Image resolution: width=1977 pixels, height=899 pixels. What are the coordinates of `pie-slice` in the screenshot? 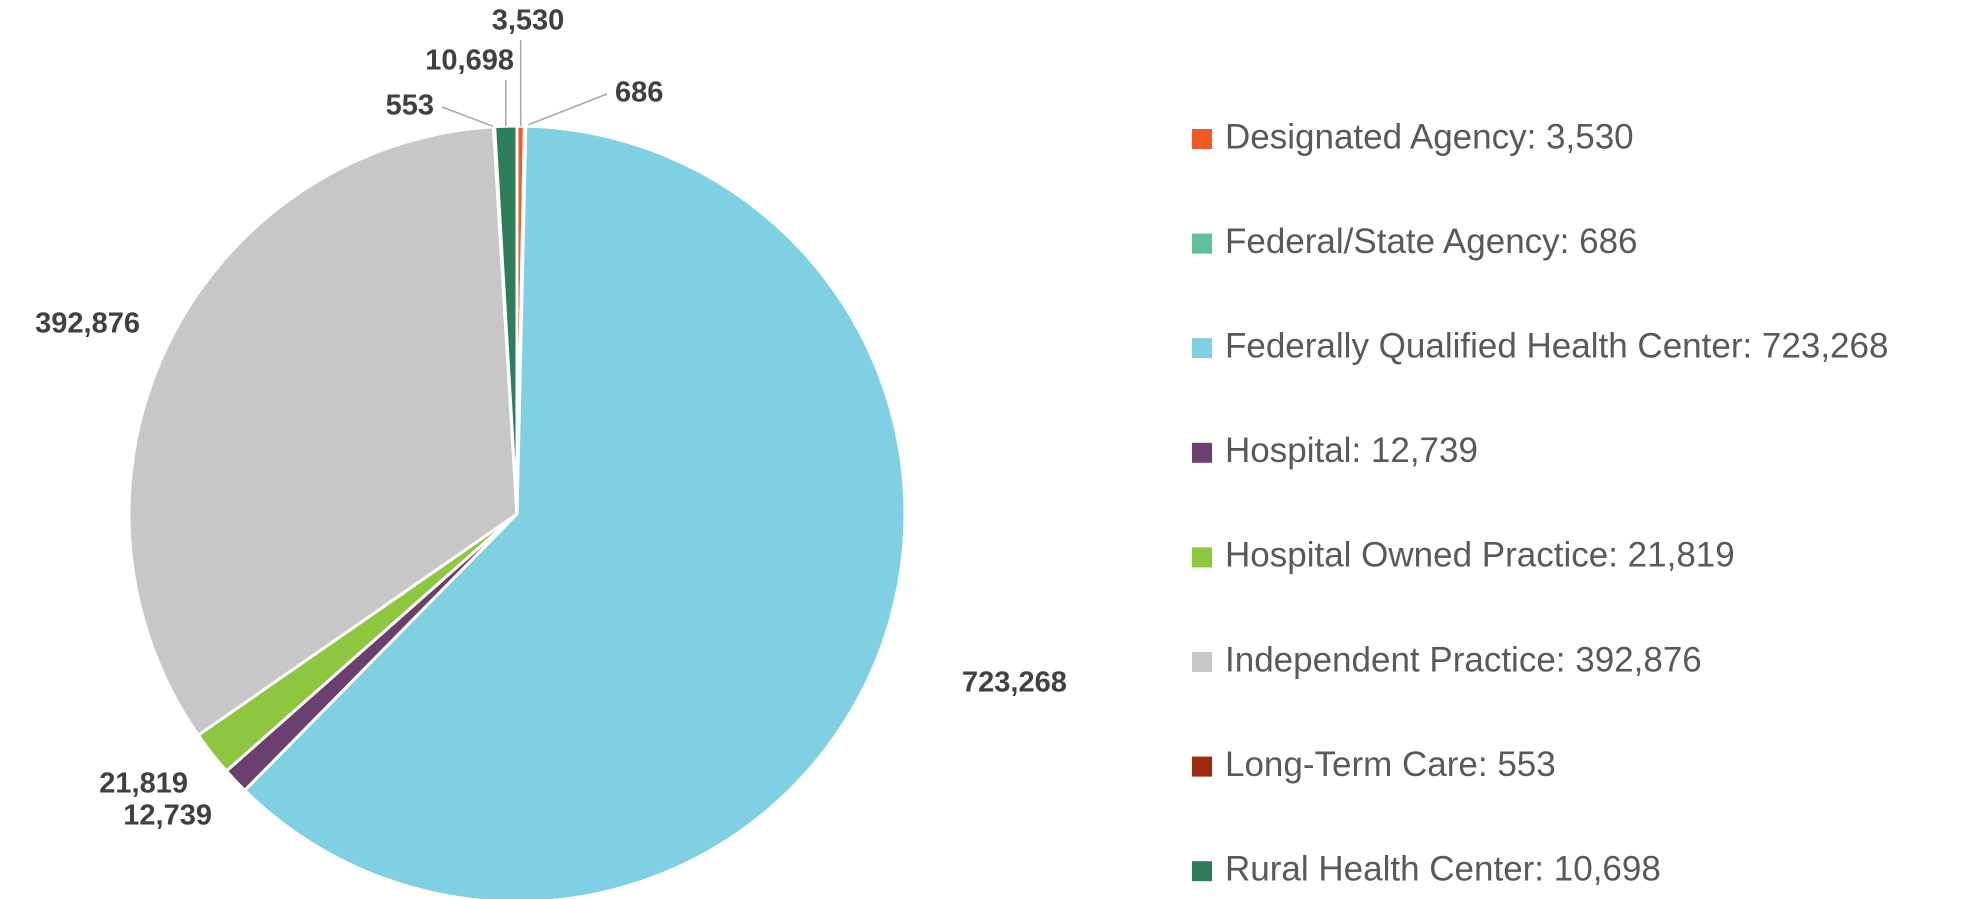 It's located at (323, 431).